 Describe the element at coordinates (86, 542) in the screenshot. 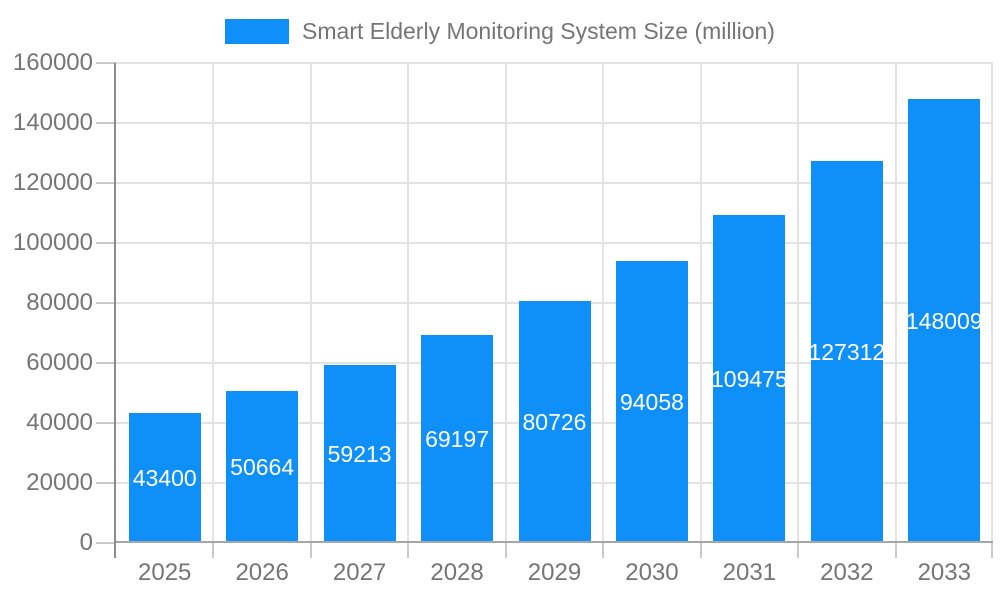

I see `y-axis-tick-label: 0` at that location.